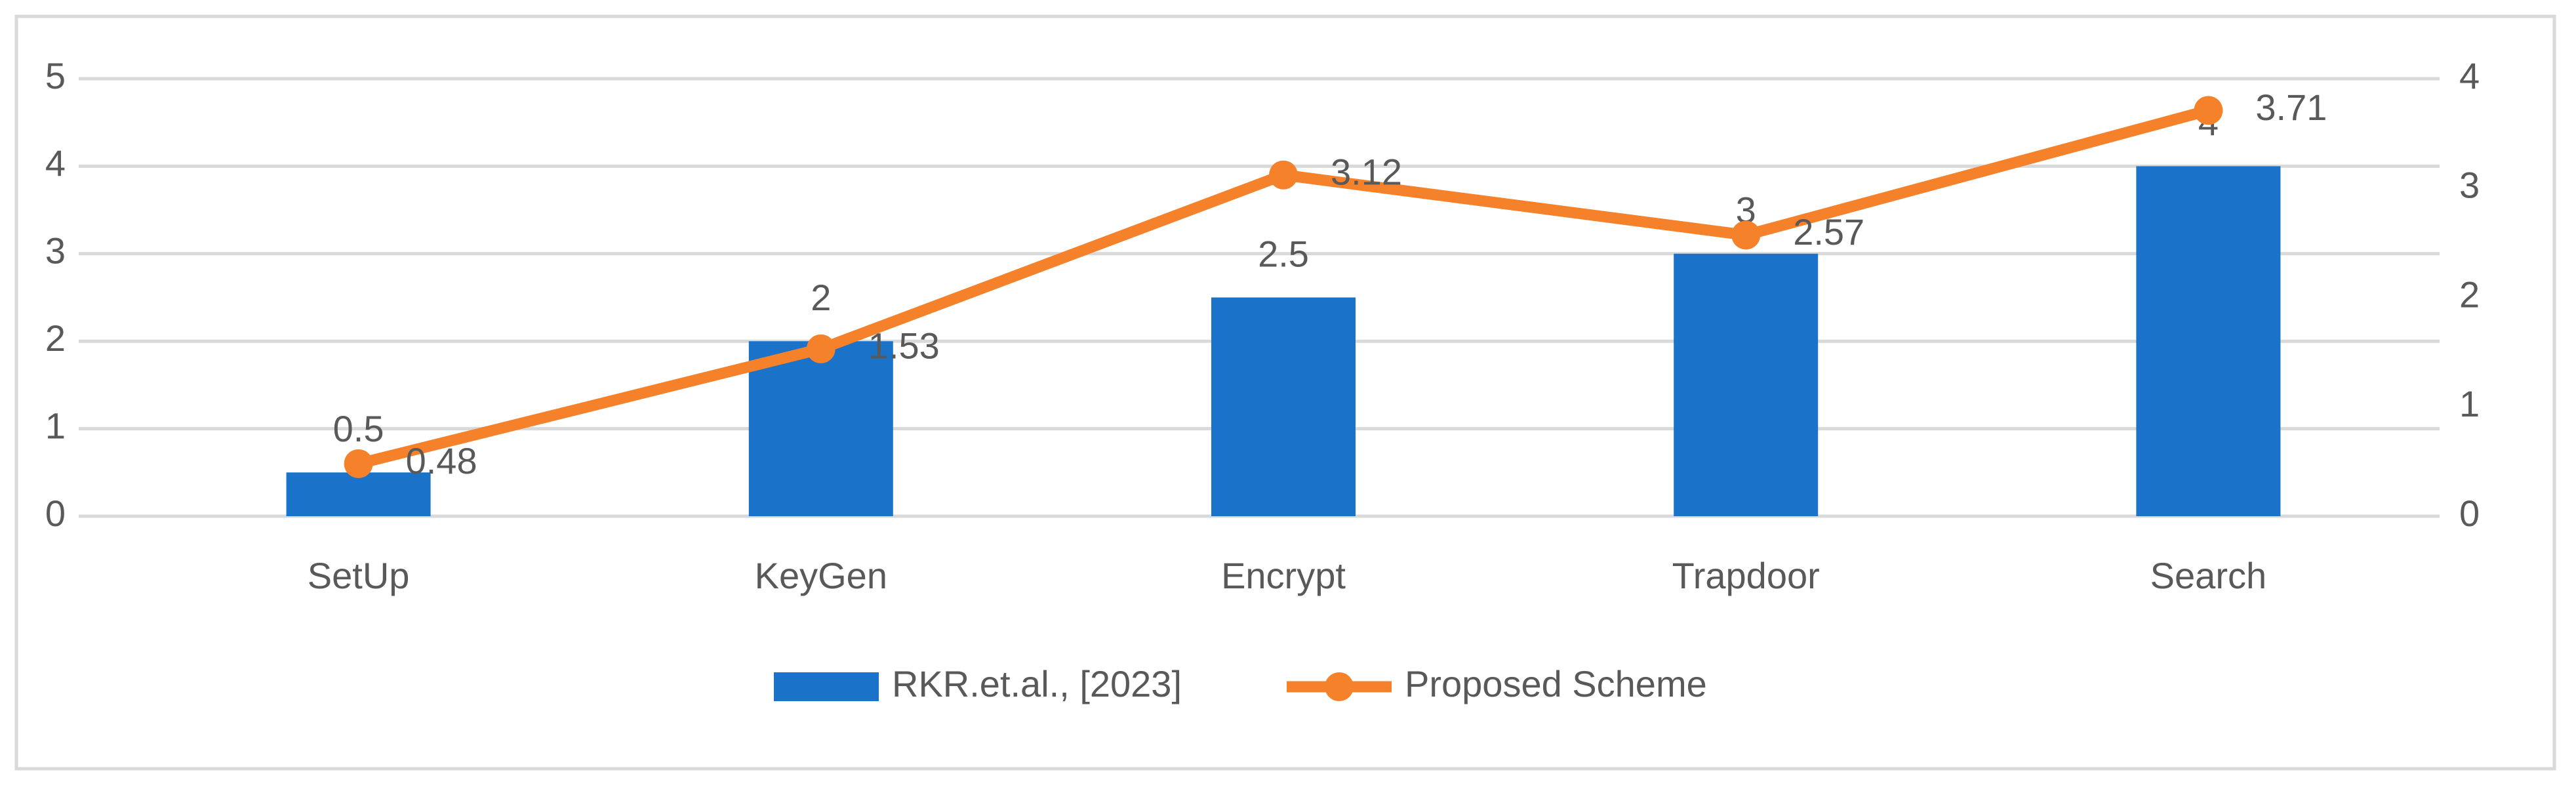 Image resolution: width=2576 pixels, height=793 pixels. Describe the element at coordinates (55, 163) in the screenshot. I see `y-tick-label: 4` at that location.